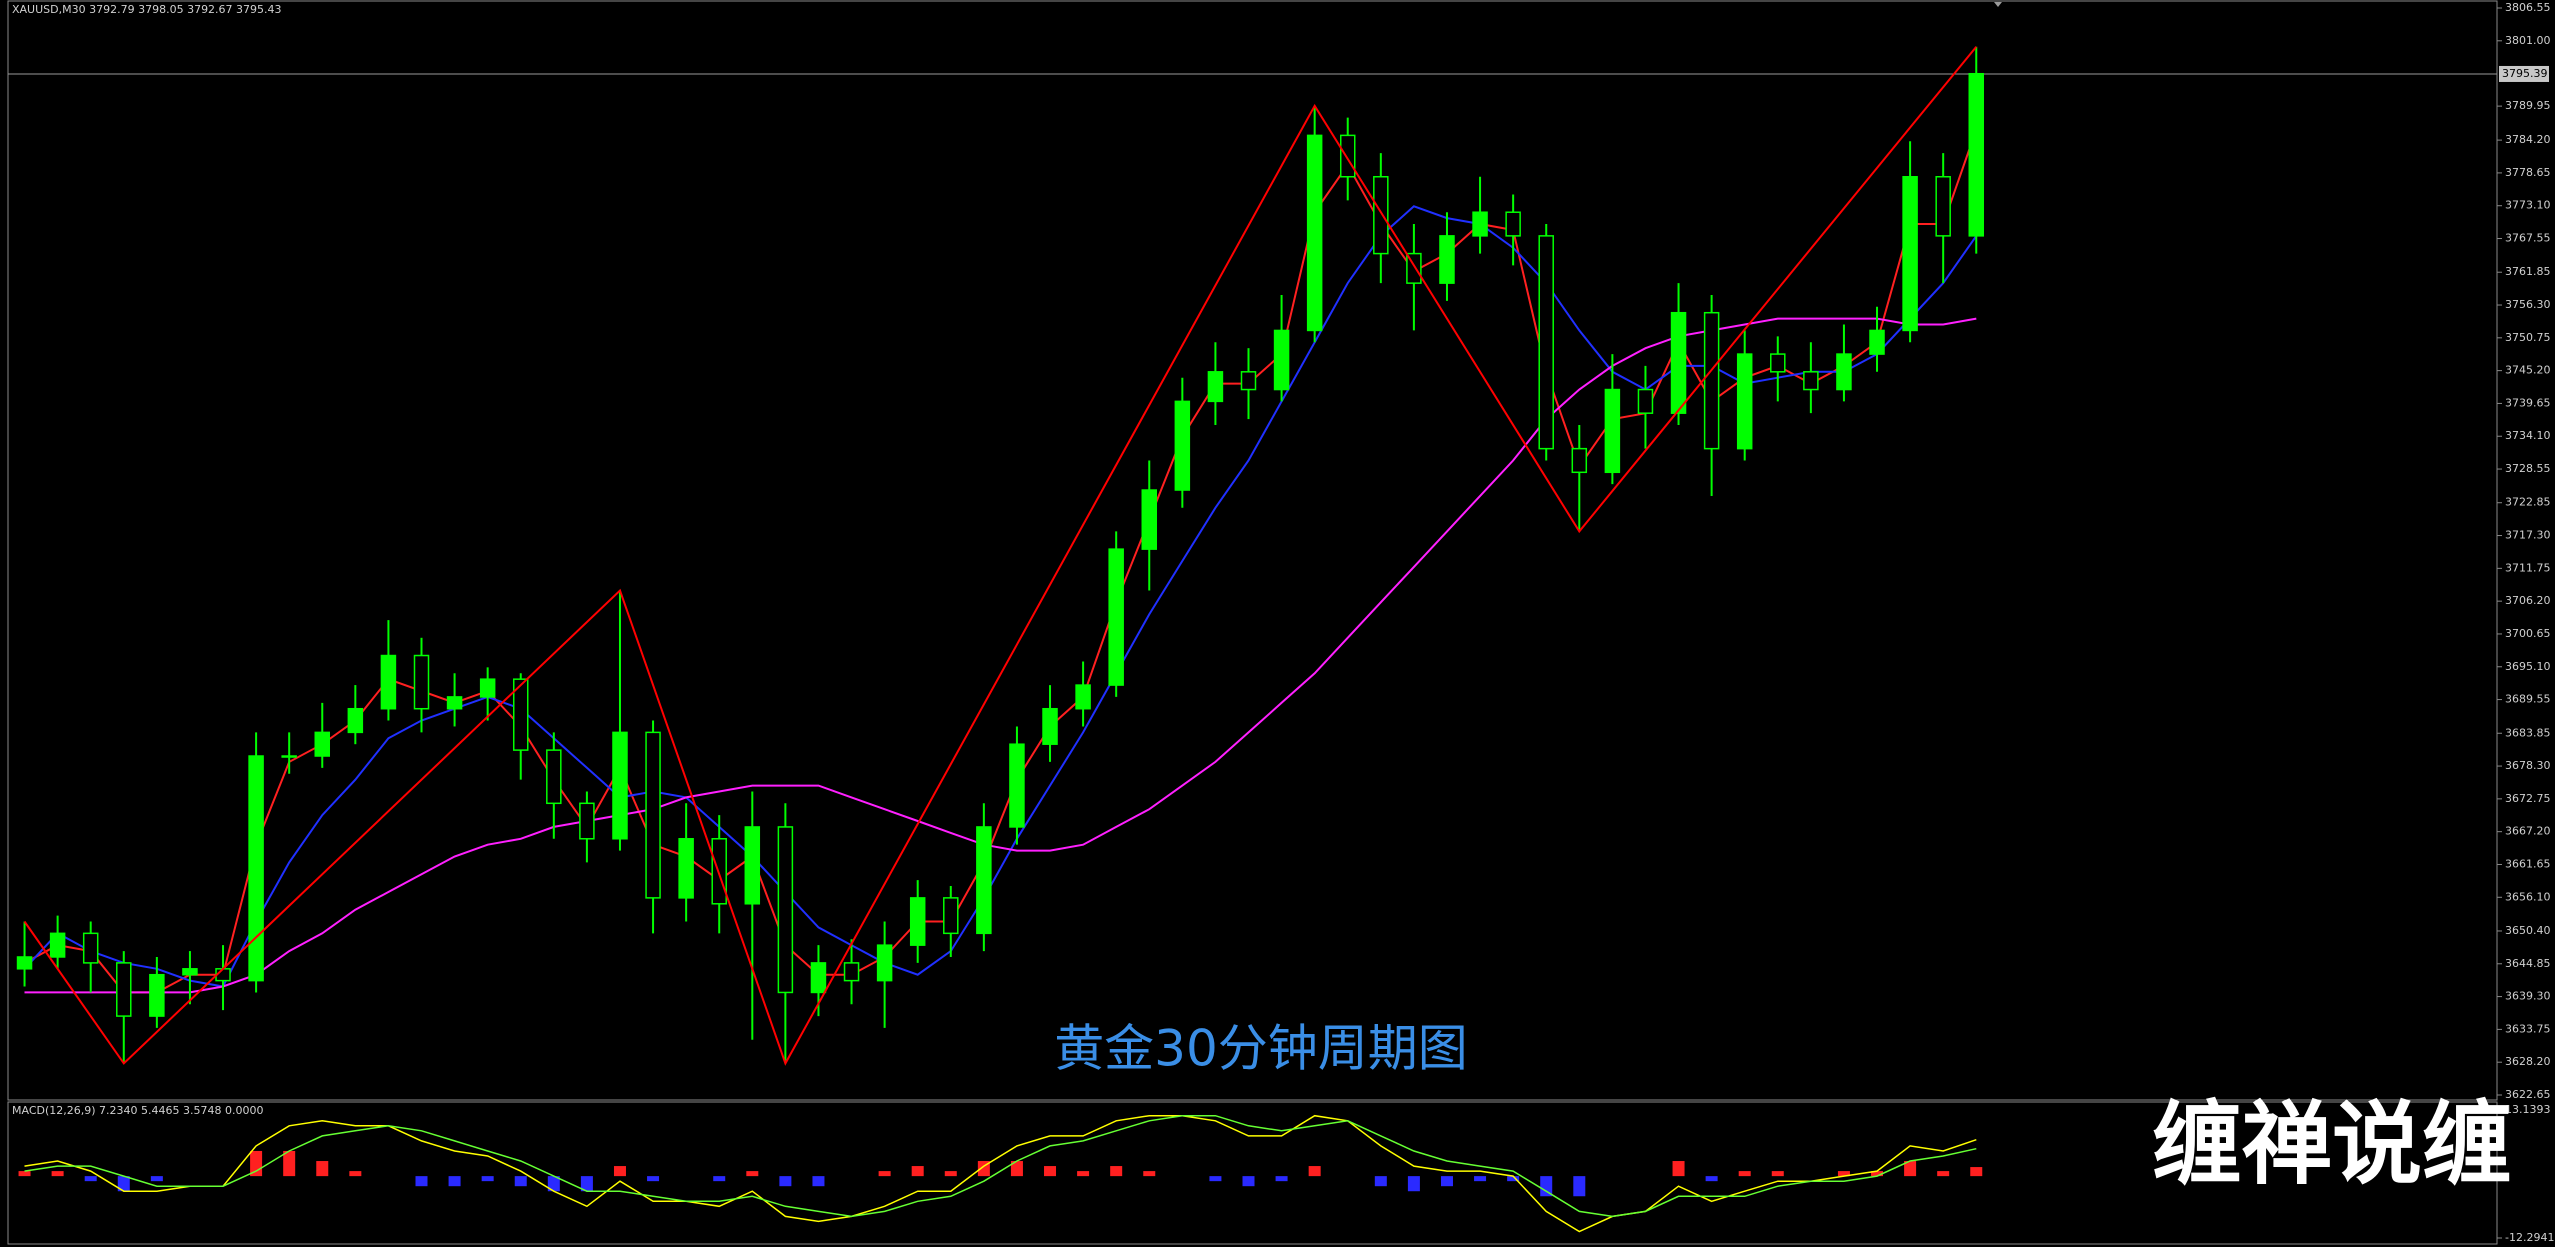 The image size is (2555, 1247). Describe the element at coordinates (2528, 370) in the screenshot. I see `y-tick-label: 3745.20` at that location.